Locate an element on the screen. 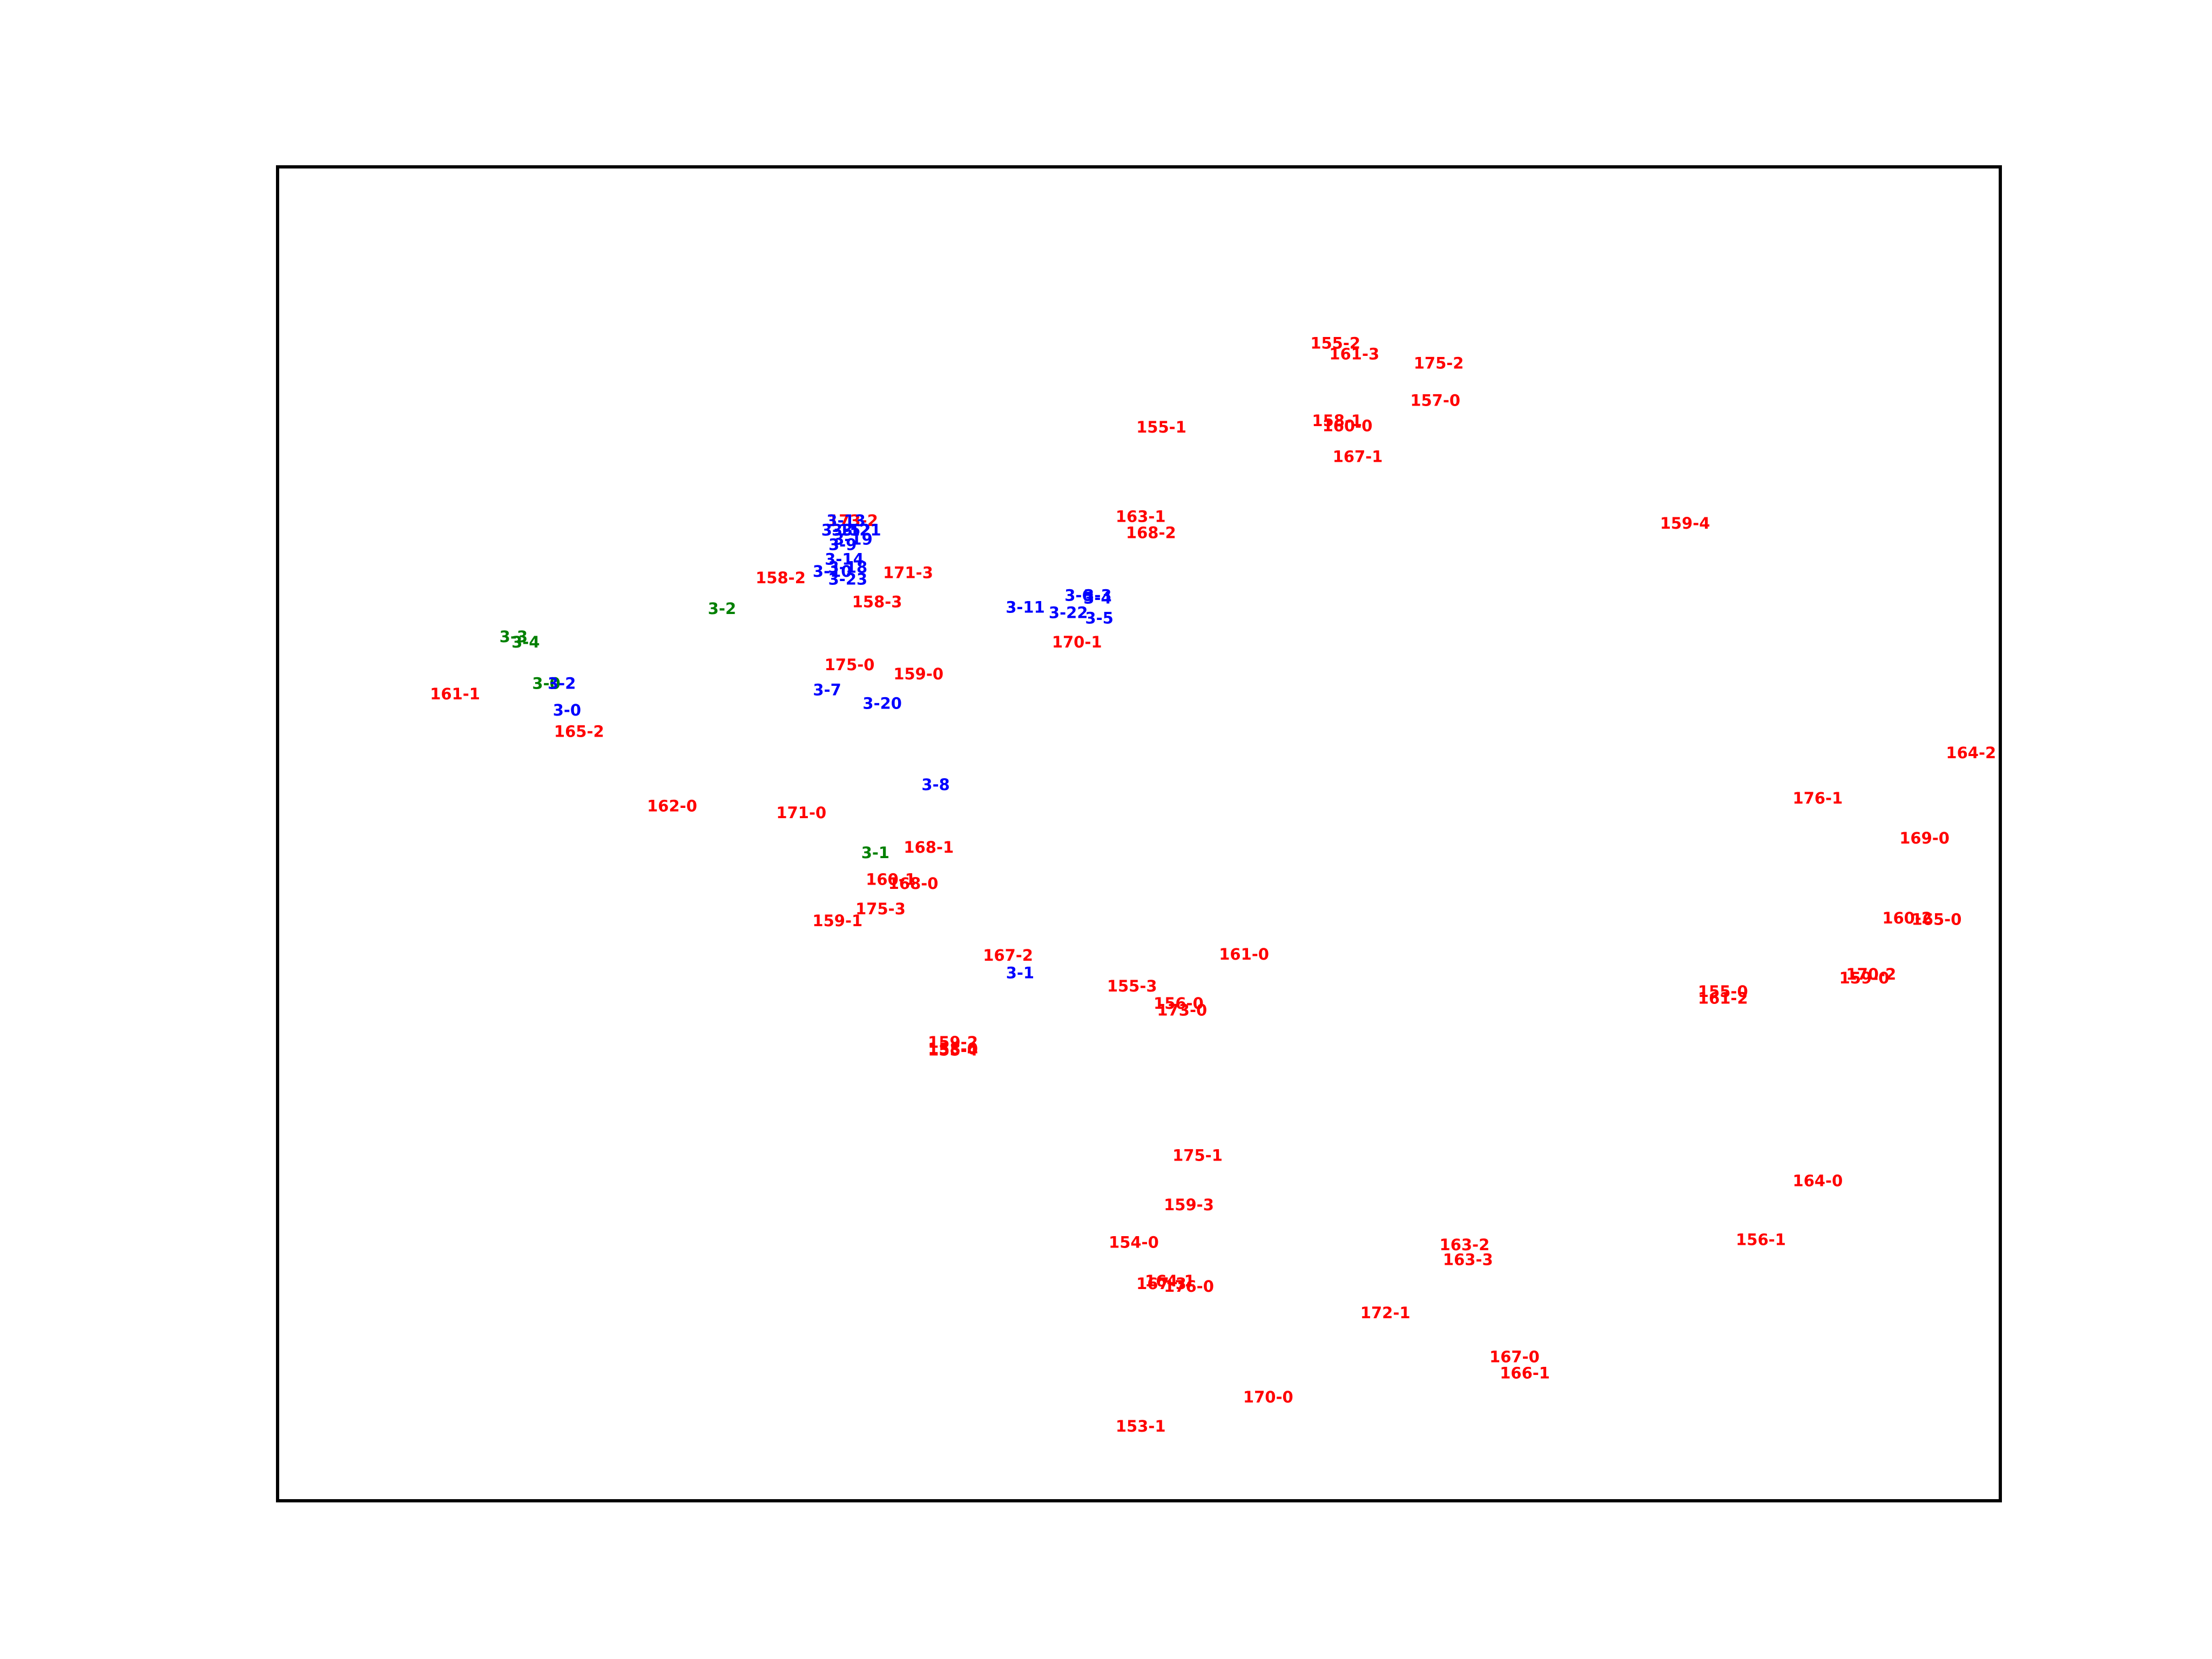 The image size is (2212, 1659). point-label: 172-1 is located at coordinates (1385, 1313).